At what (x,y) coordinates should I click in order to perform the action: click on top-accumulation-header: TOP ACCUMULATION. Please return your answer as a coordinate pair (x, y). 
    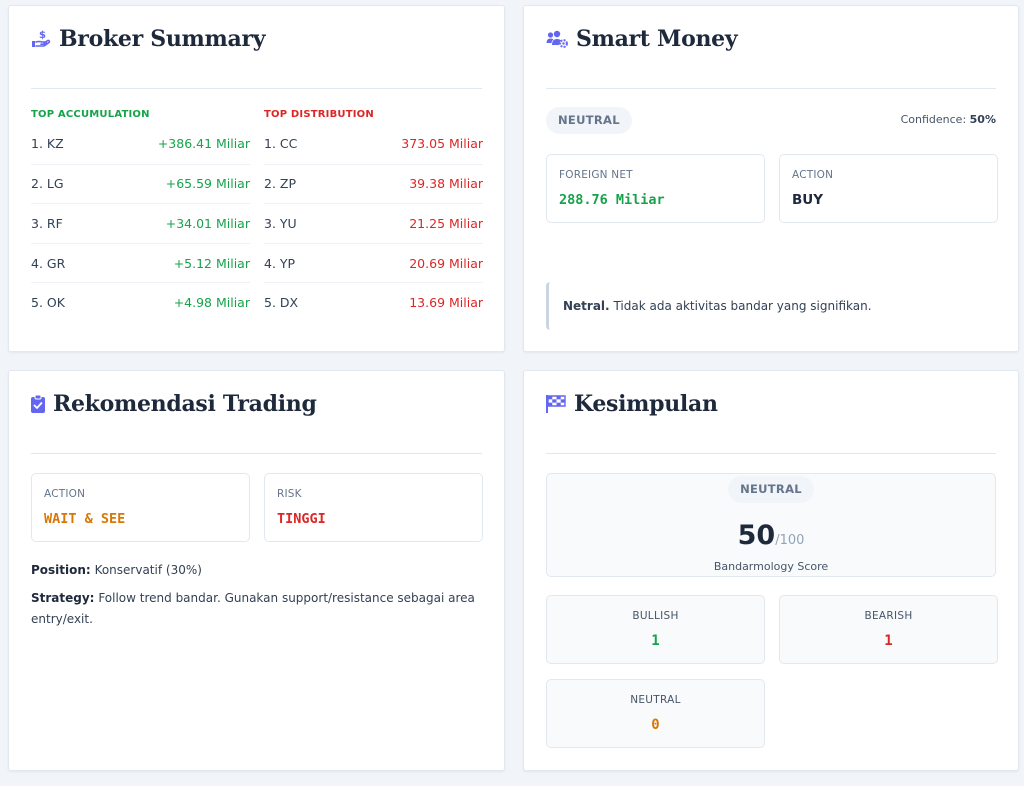
    Looking at the image, I should click on (90, 114).